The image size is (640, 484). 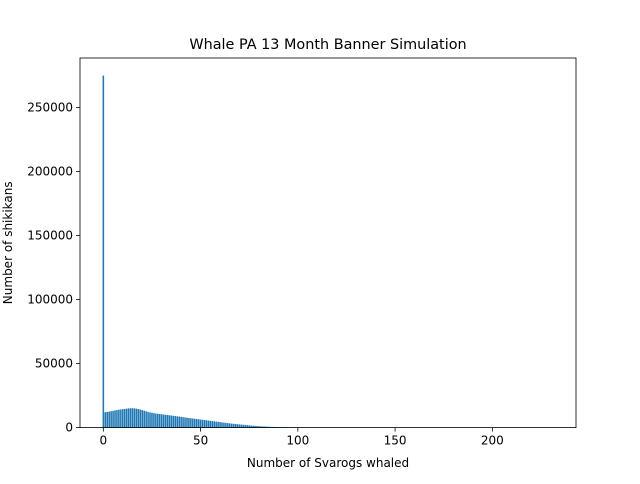 What do you see at coordinates (395, 441) in the screenshot?
I see `x-tick-label: 150` at bounding box center [395, 441].